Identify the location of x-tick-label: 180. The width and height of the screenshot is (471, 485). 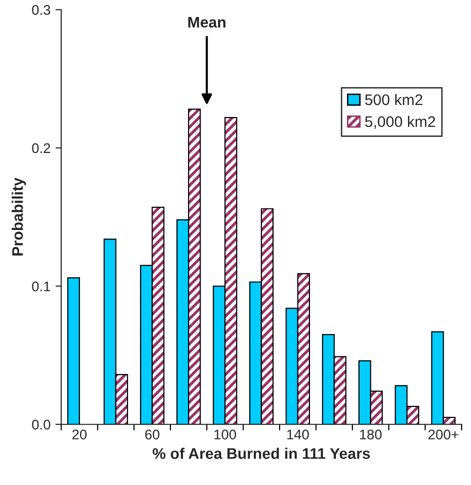
(371, 435).